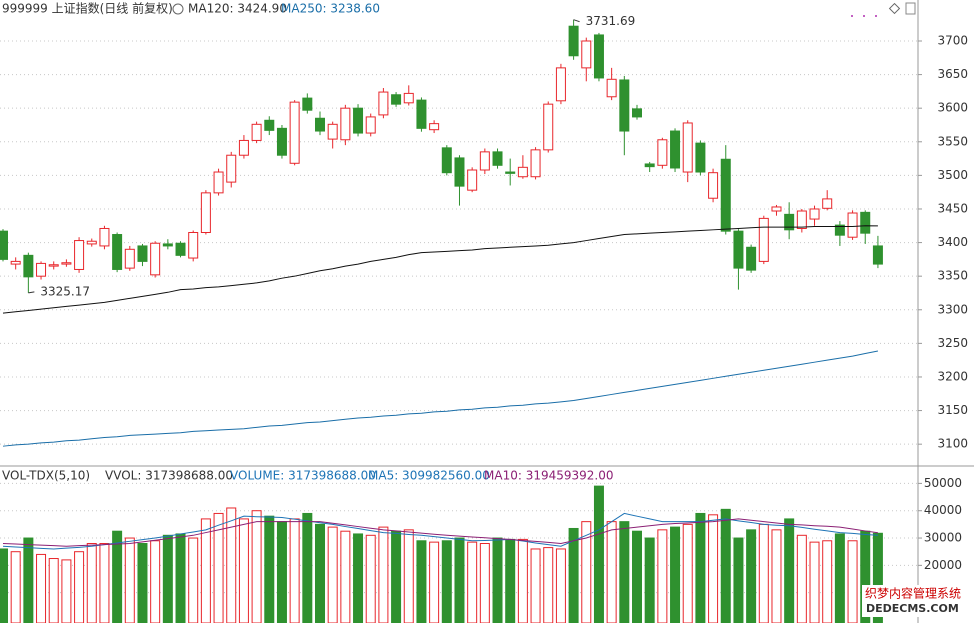 This screenshot has width=974, height=623. Describe the element at coordinates (952, 40) in the screenshot. I see `y-tick-label: 3700` at that location.